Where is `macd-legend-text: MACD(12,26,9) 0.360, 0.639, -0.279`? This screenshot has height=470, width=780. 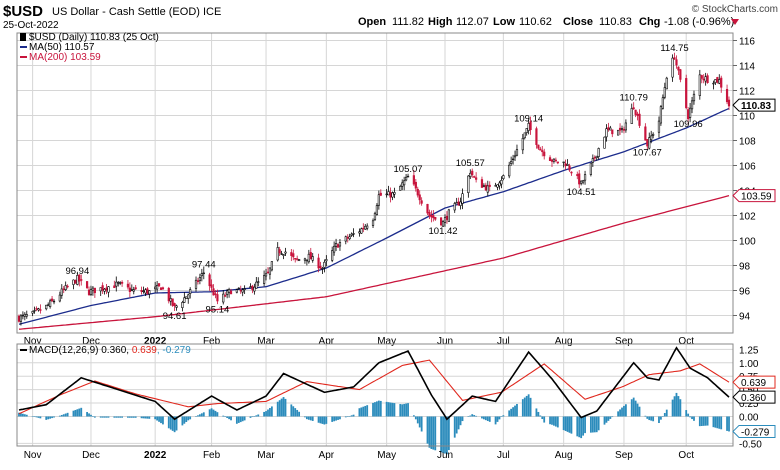
macd-legend-text: MACD(12,26,9) 0.360, 0.639, -0.279 is located at coordinates (110, 350).